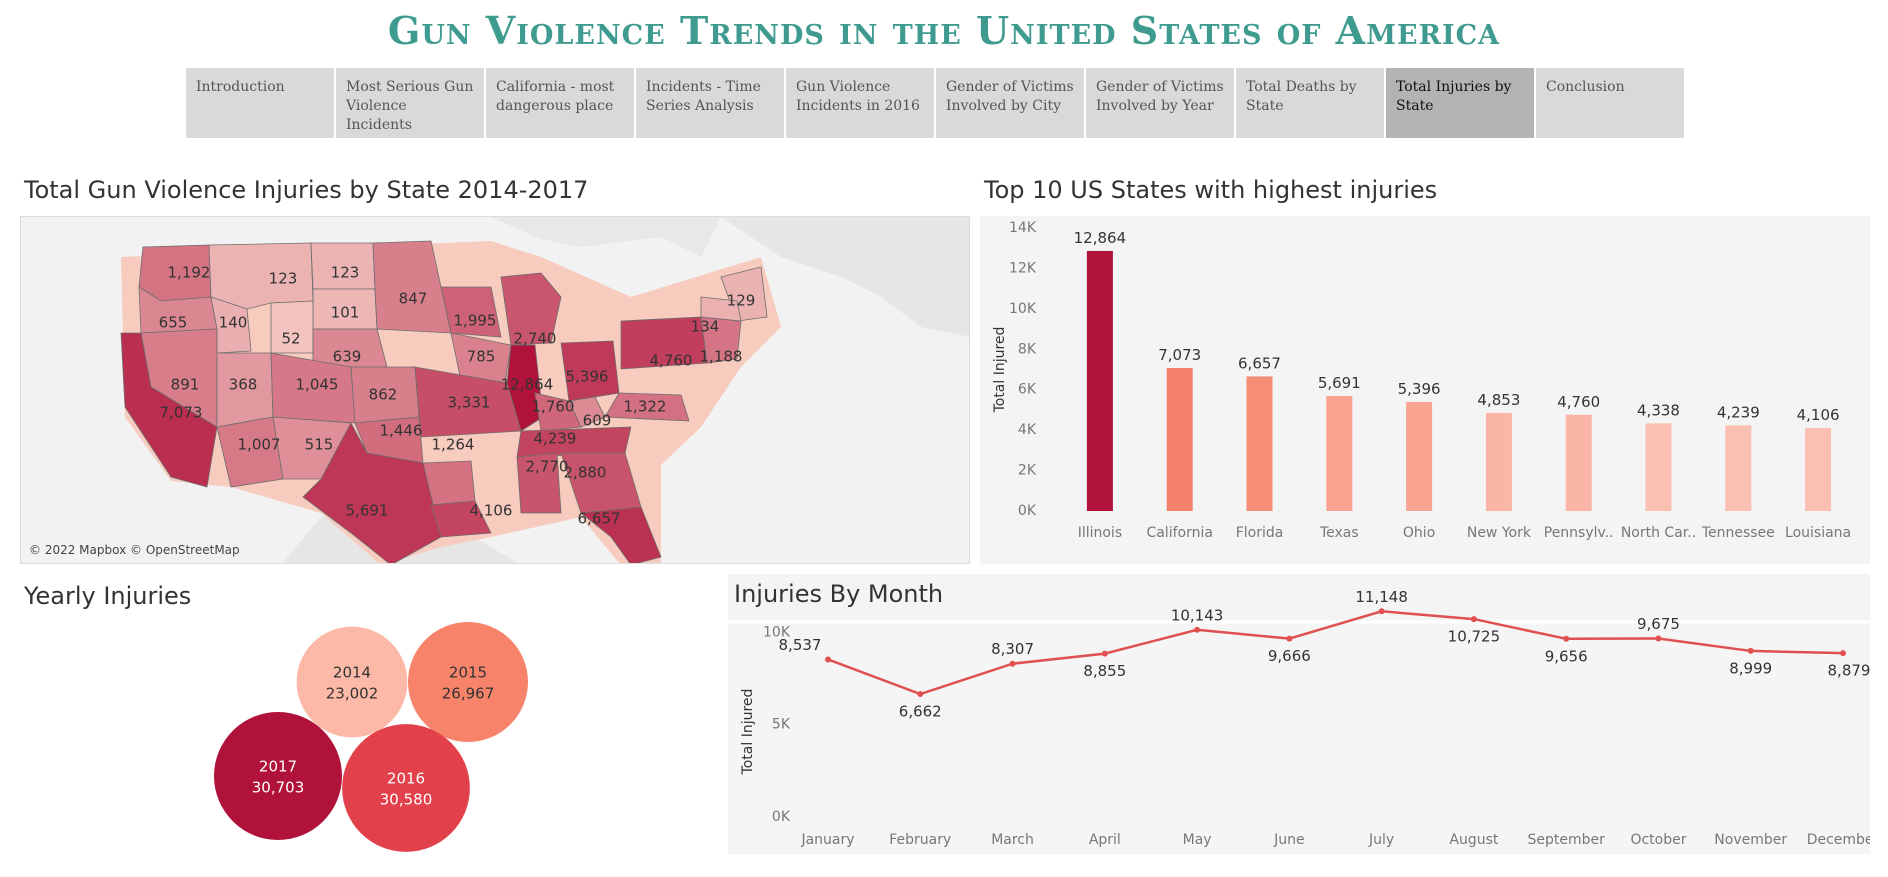  Describe the element at coordinates (1179, 533) in the screenshot. I see `bar-x-tick-label: California` at that location.